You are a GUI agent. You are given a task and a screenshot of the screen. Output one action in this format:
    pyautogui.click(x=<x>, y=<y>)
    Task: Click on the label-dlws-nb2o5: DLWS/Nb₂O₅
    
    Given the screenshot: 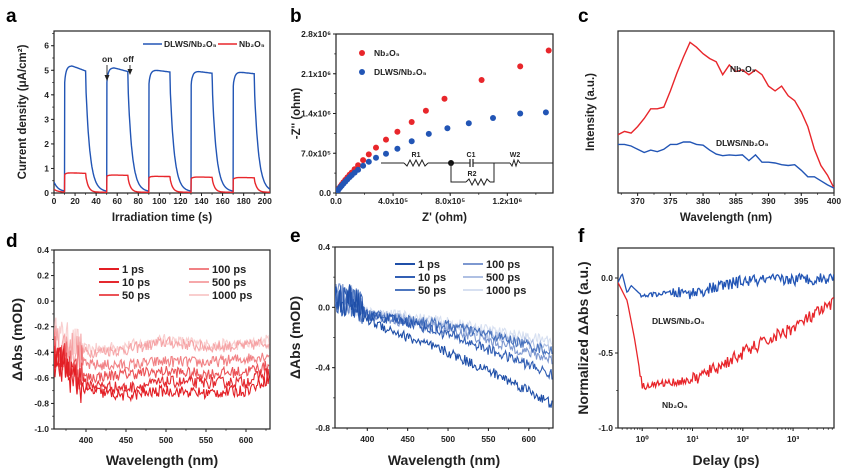 What is the action you would take?
    pyautogui.click(x=742, y=143)
    